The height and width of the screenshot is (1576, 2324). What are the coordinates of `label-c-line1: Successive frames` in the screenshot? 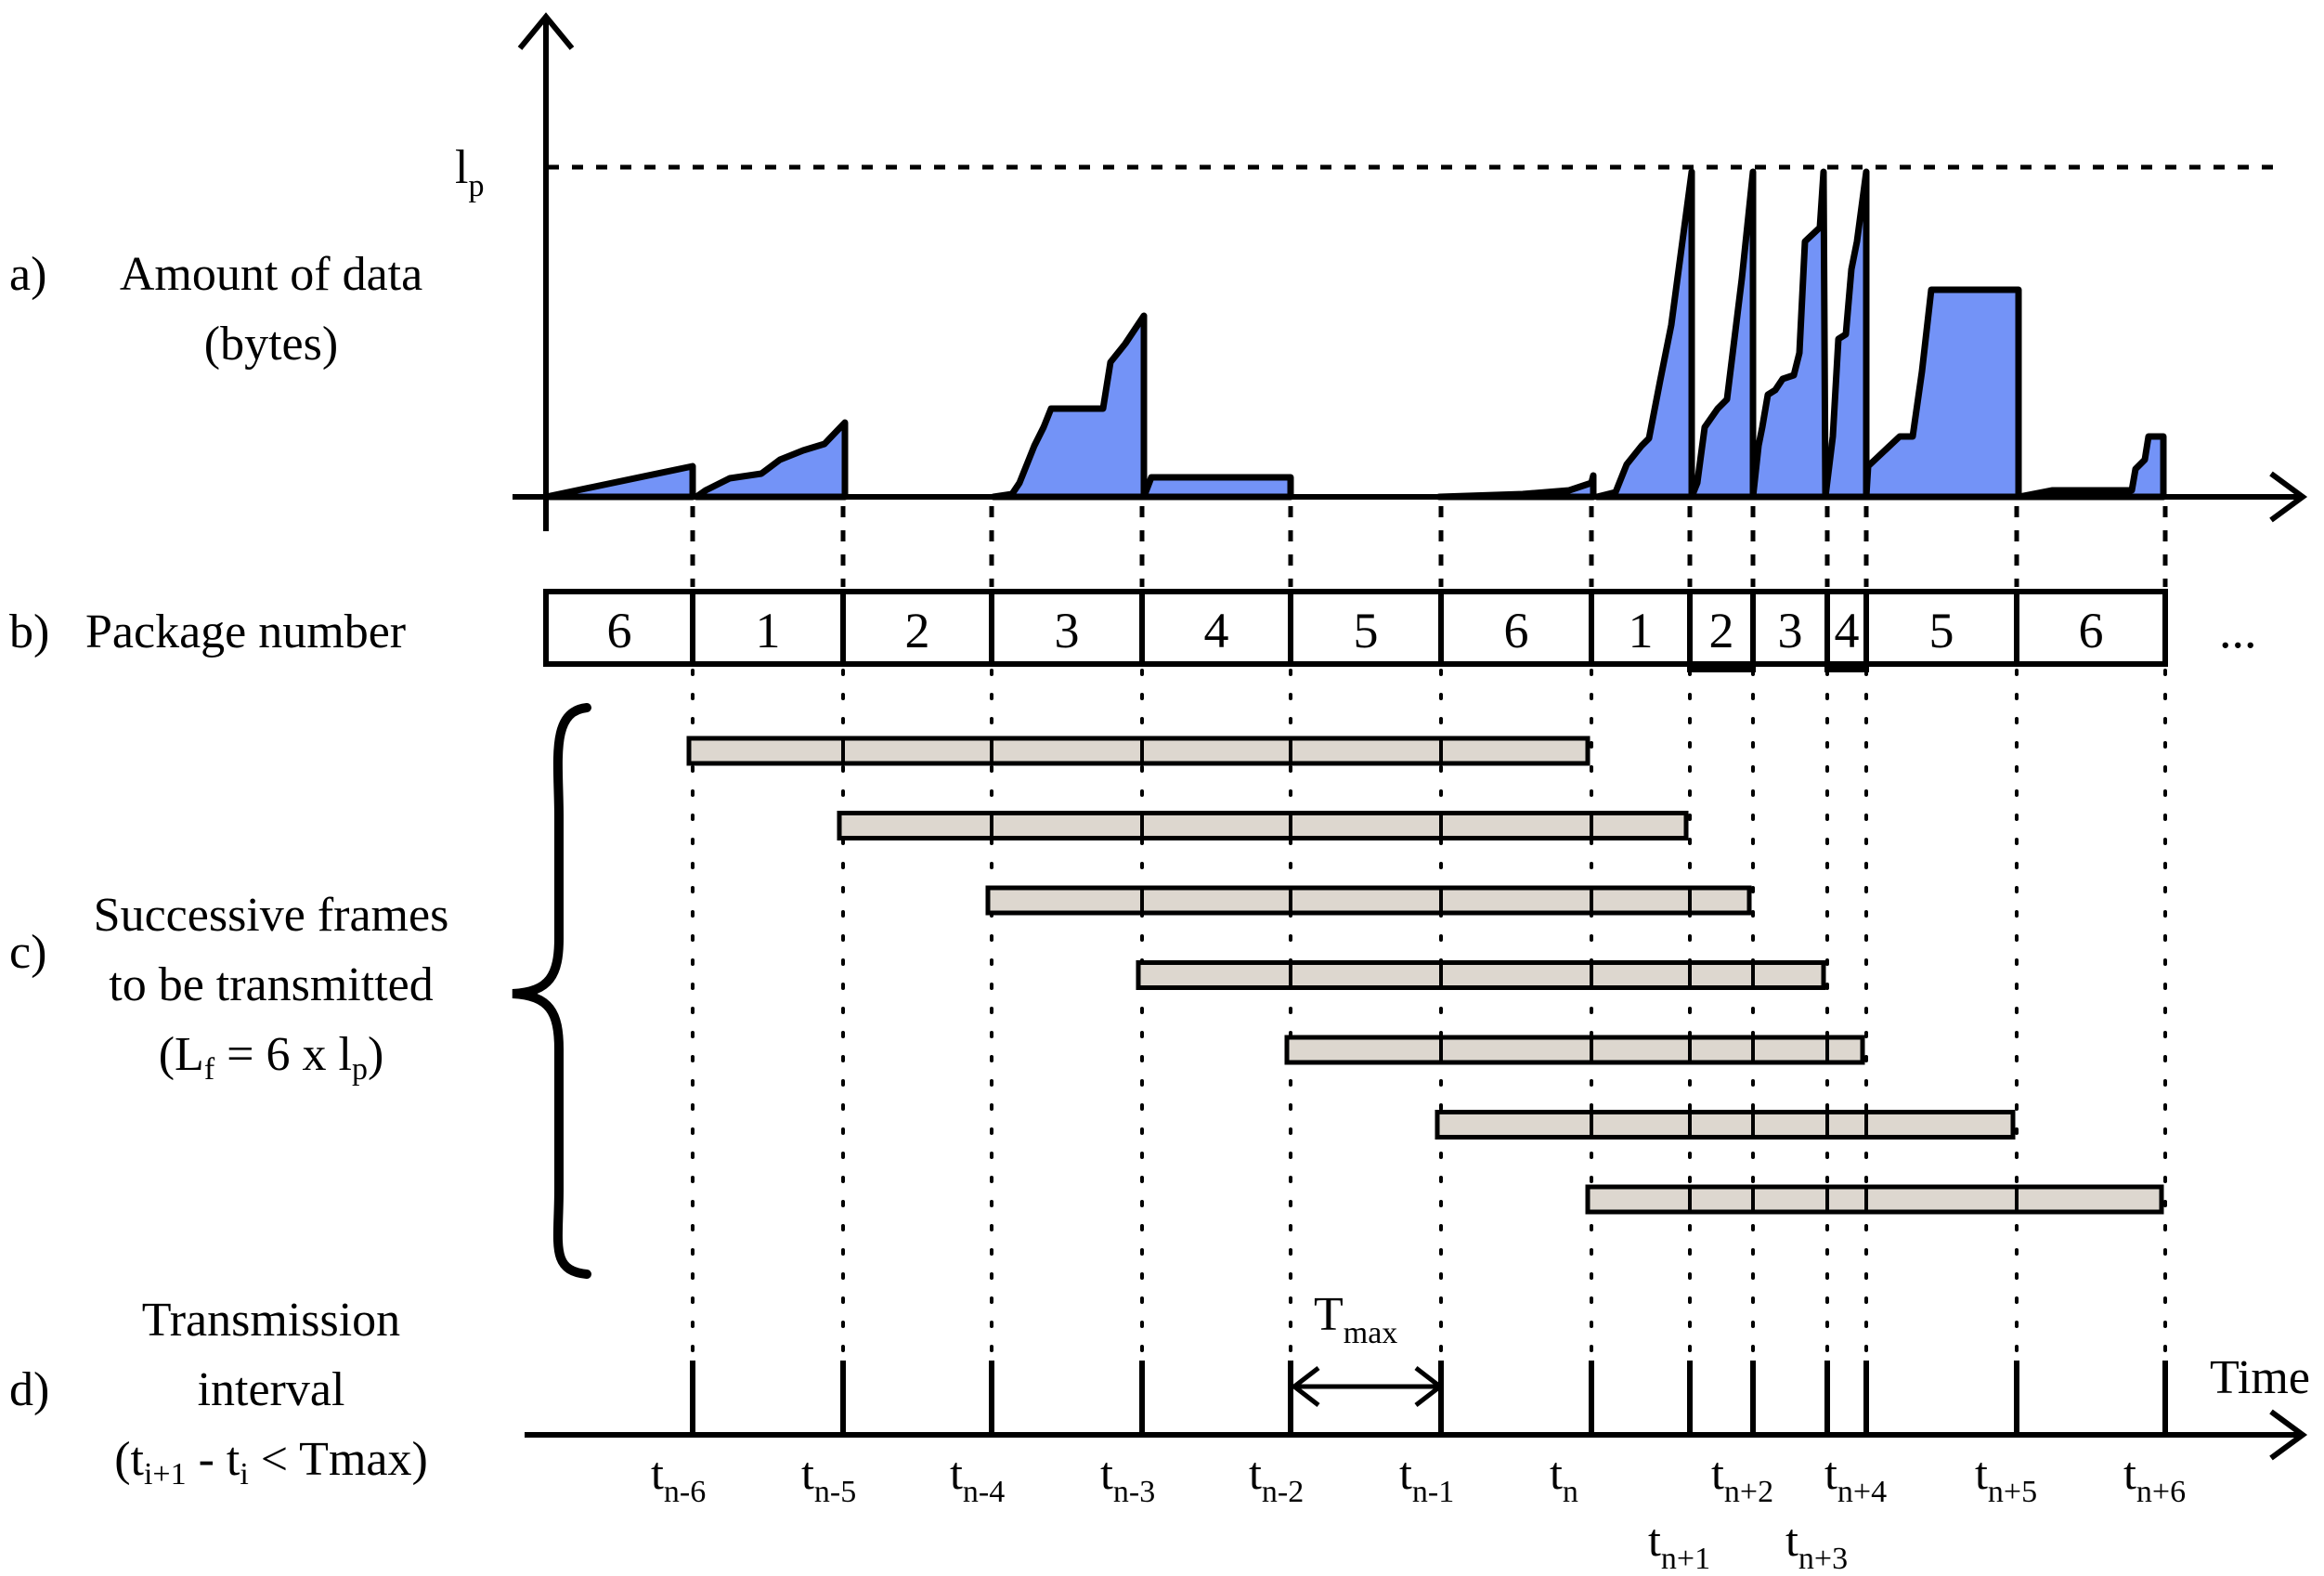 It's located at (271, 915).